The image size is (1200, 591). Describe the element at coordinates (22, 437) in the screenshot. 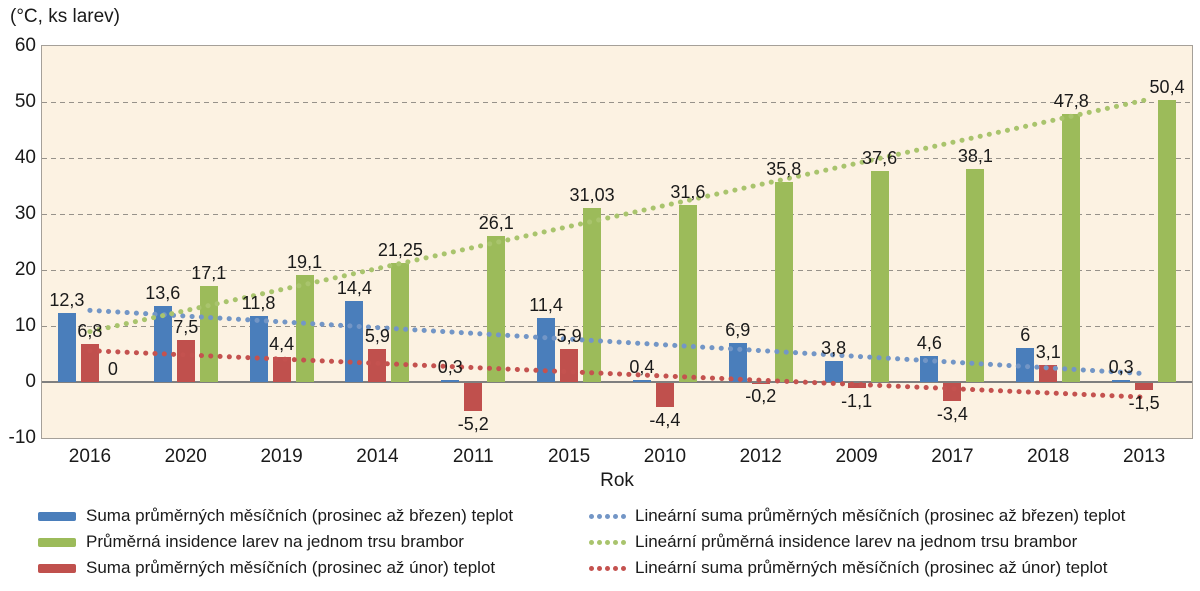

I see `y-tick-label: -10` at that location.